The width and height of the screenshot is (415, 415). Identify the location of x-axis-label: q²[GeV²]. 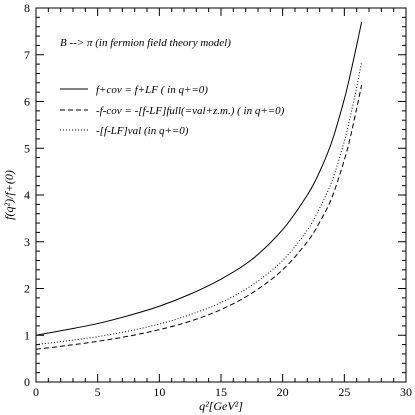
(221, 406).